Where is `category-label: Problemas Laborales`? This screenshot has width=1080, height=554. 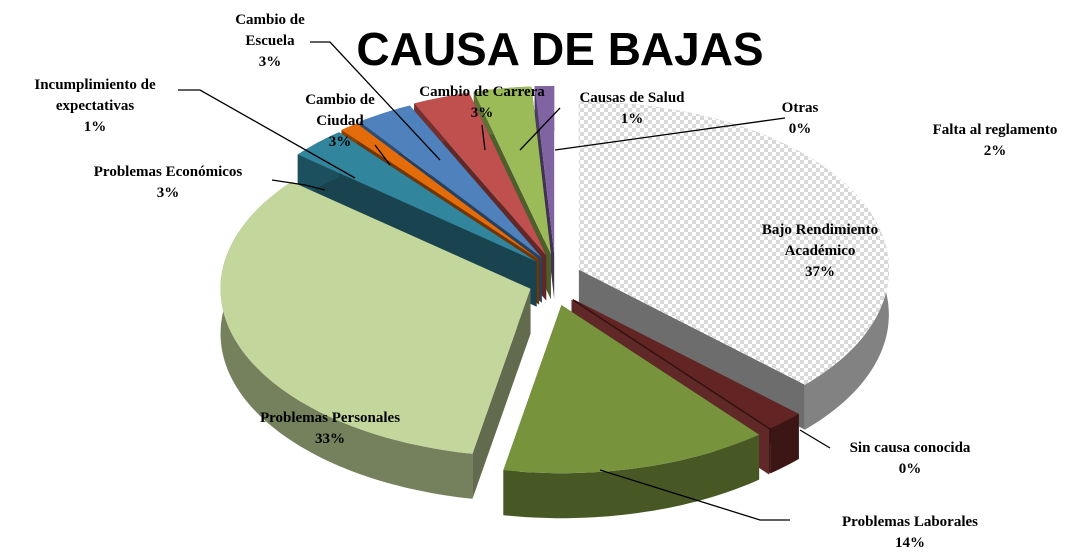
category-label: Problemas Laborales is located at coordinates (910, 522).